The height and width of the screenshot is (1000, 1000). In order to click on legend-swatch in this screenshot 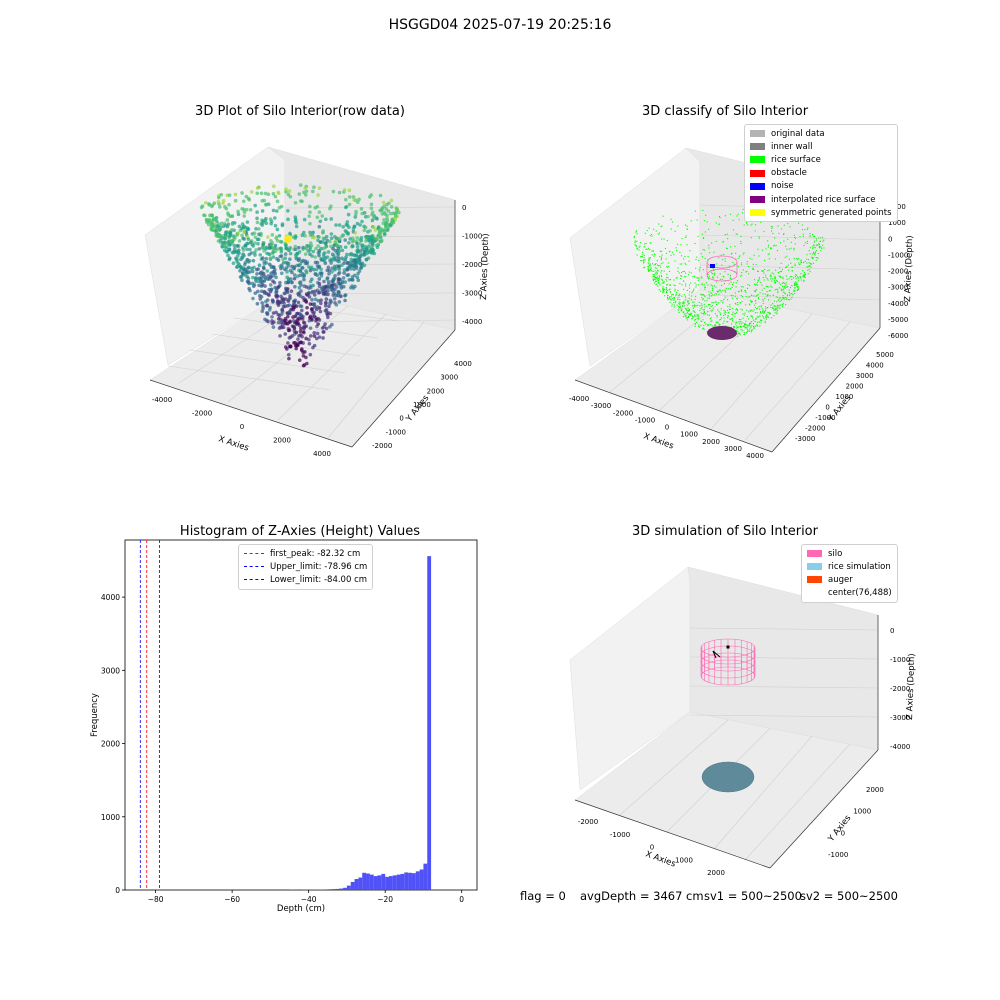, I will do `click(757, 186)`.